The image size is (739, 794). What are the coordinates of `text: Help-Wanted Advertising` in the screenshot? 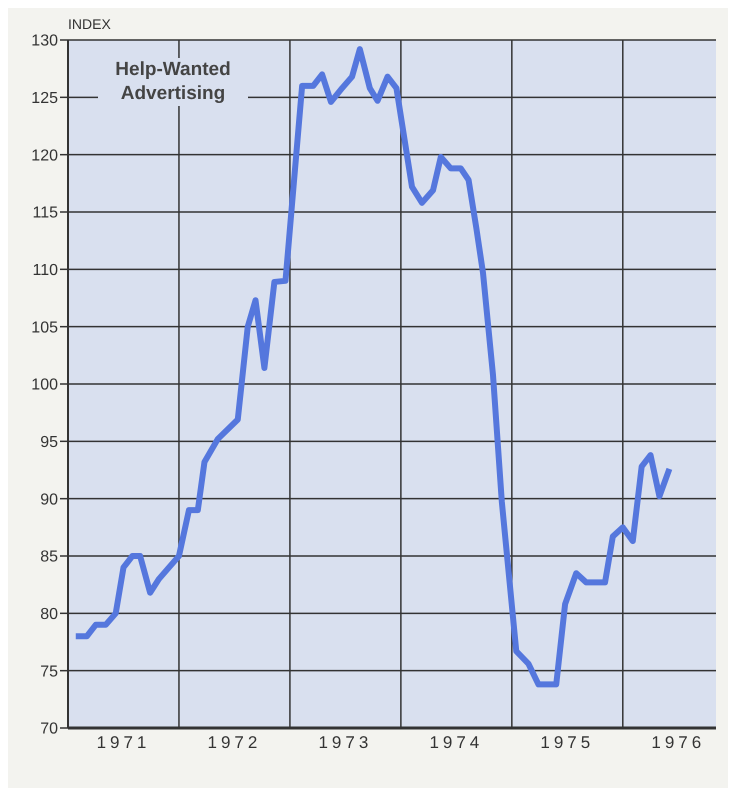 It's located at (173, 82).